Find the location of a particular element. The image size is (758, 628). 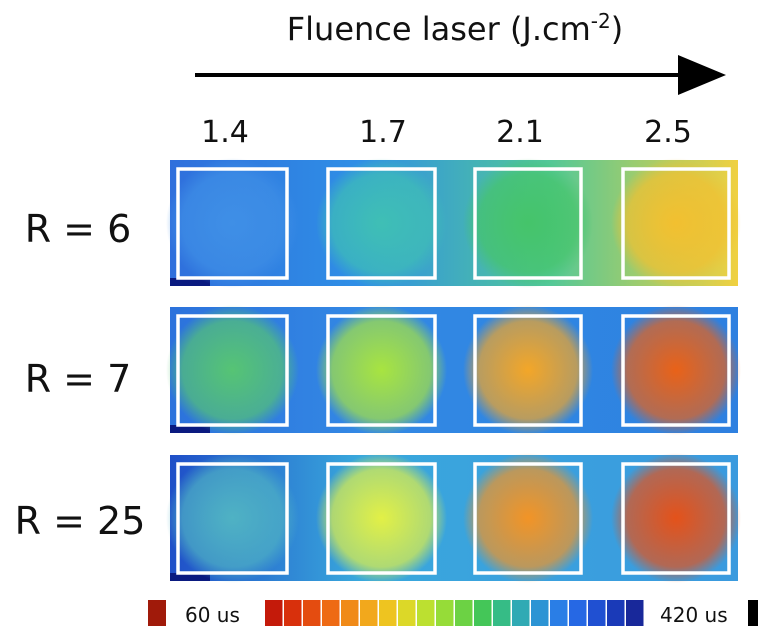

colorbar-max-swatch is located at coordinates (753, 613).